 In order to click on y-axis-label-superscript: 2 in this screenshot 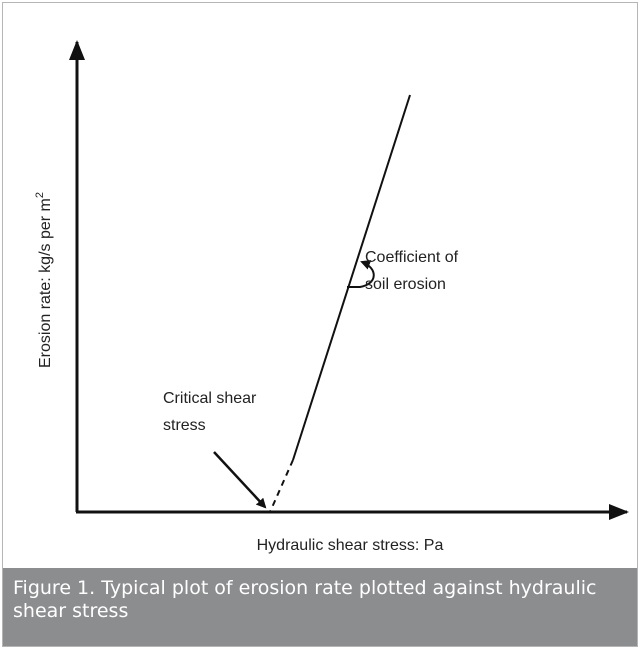, I will do `click(40, 195)`.